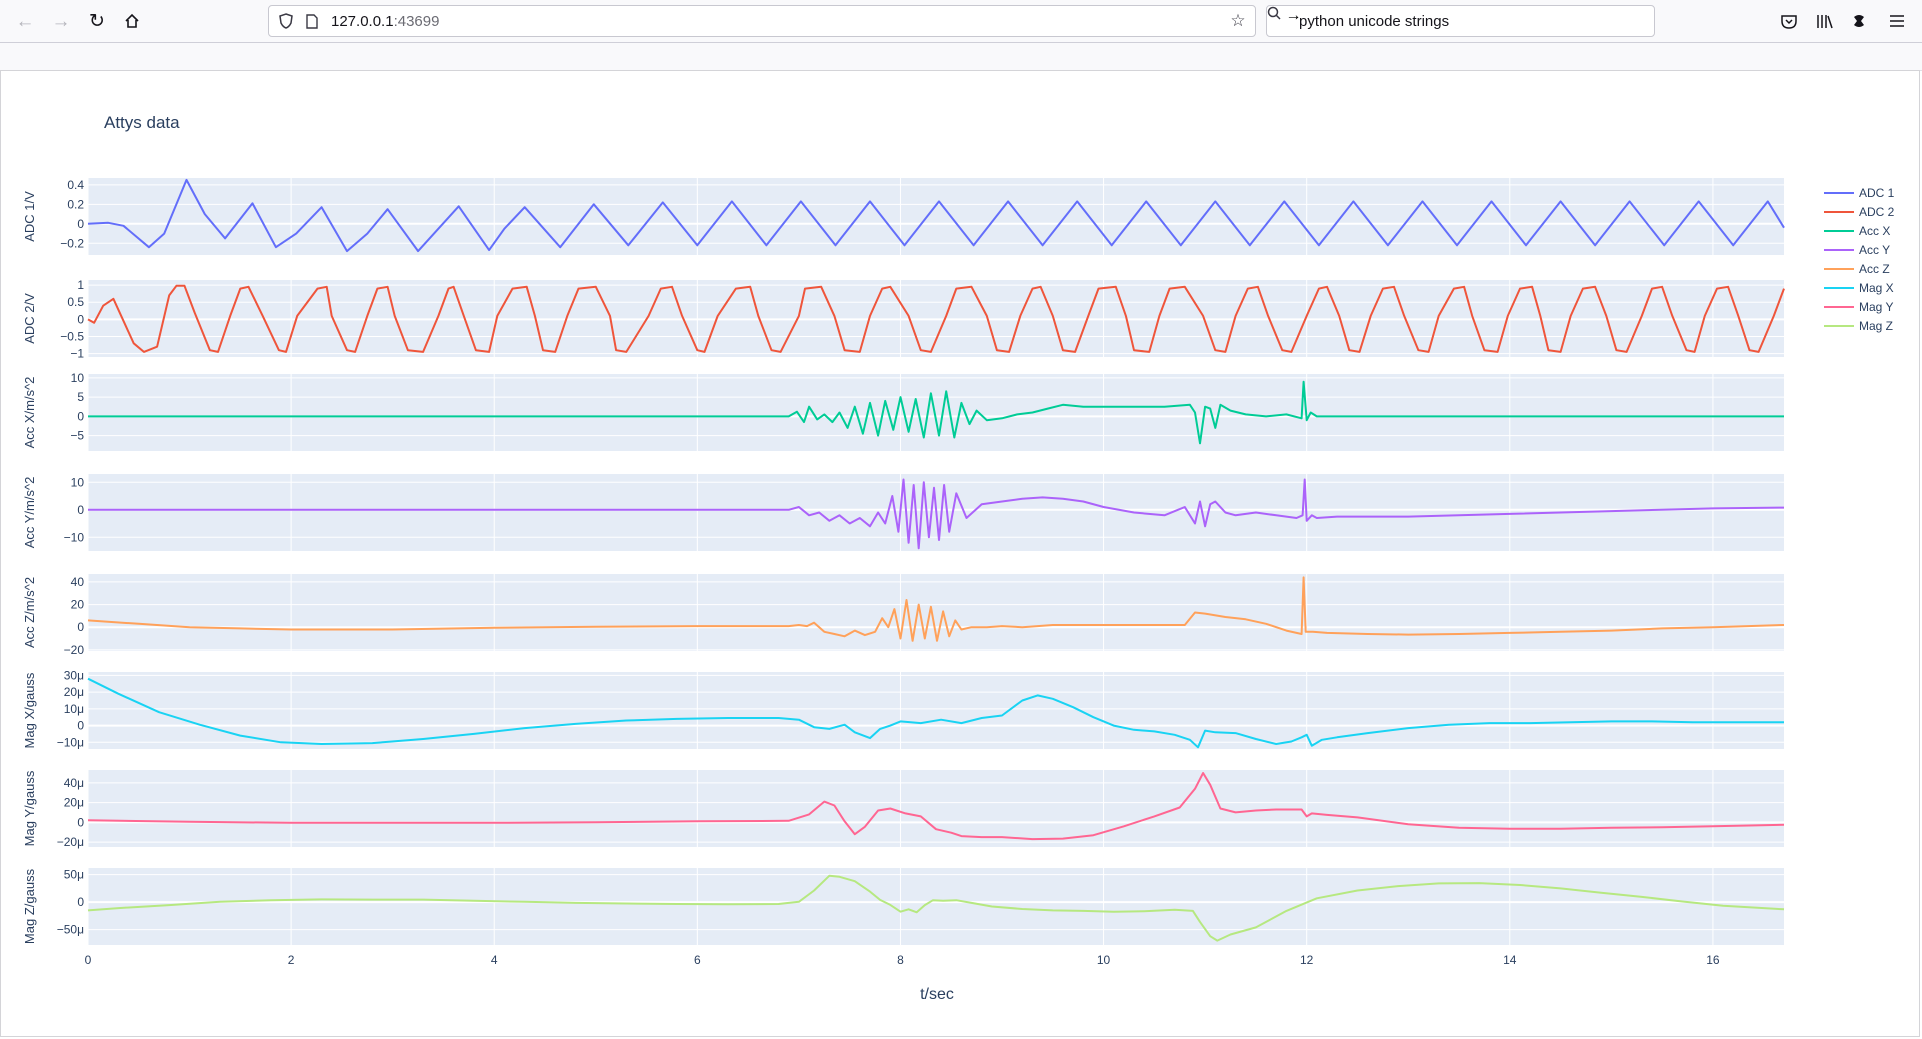  Describe the element at coordinates (1859, 21) in the screenshot. I see `extension-icon` at that location.